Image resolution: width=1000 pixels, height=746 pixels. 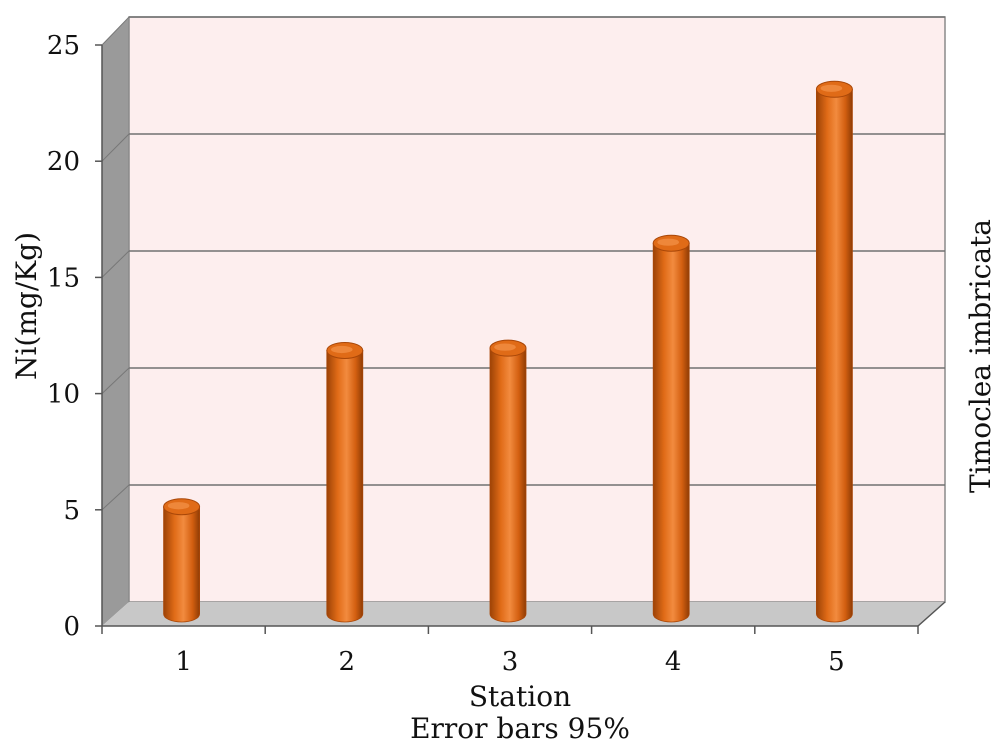 I want to click on side-wall, so click(x=115, y=321).